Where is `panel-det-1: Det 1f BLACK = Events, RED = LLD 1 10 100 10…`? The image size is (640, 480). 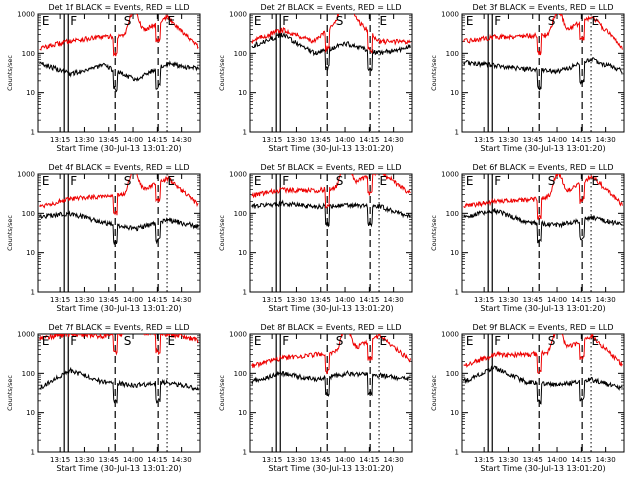
panel-det-1: Det 1f BLACK = Events, RED = LLD 1 10 100 10… is located at coordinates (103, 78).